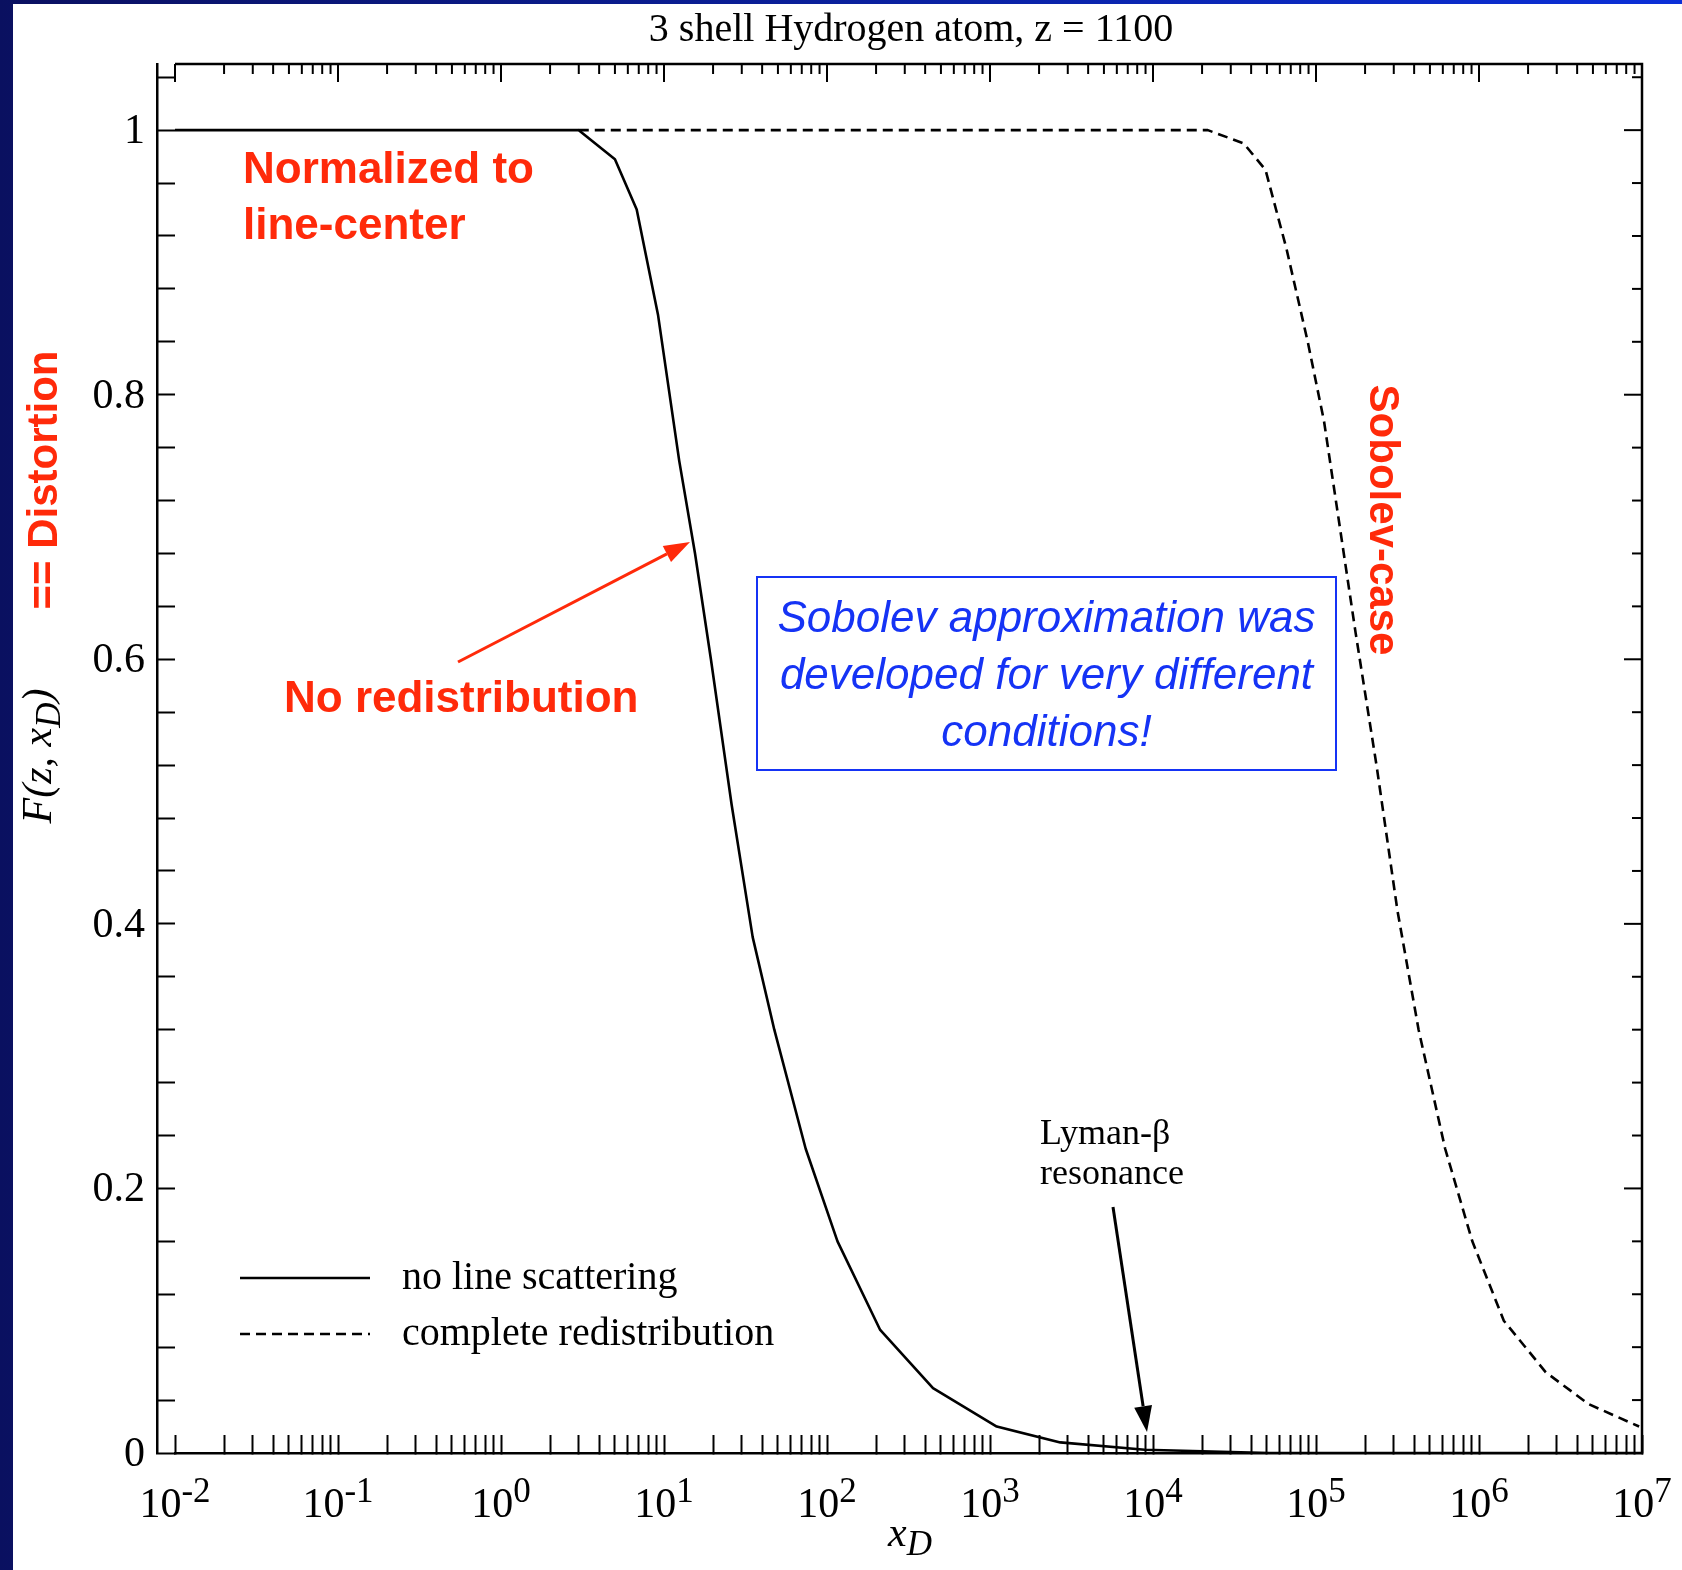 The image size is (1682, 1570). I want to click on legend-label: complete redistribution, so click(588, 1331).